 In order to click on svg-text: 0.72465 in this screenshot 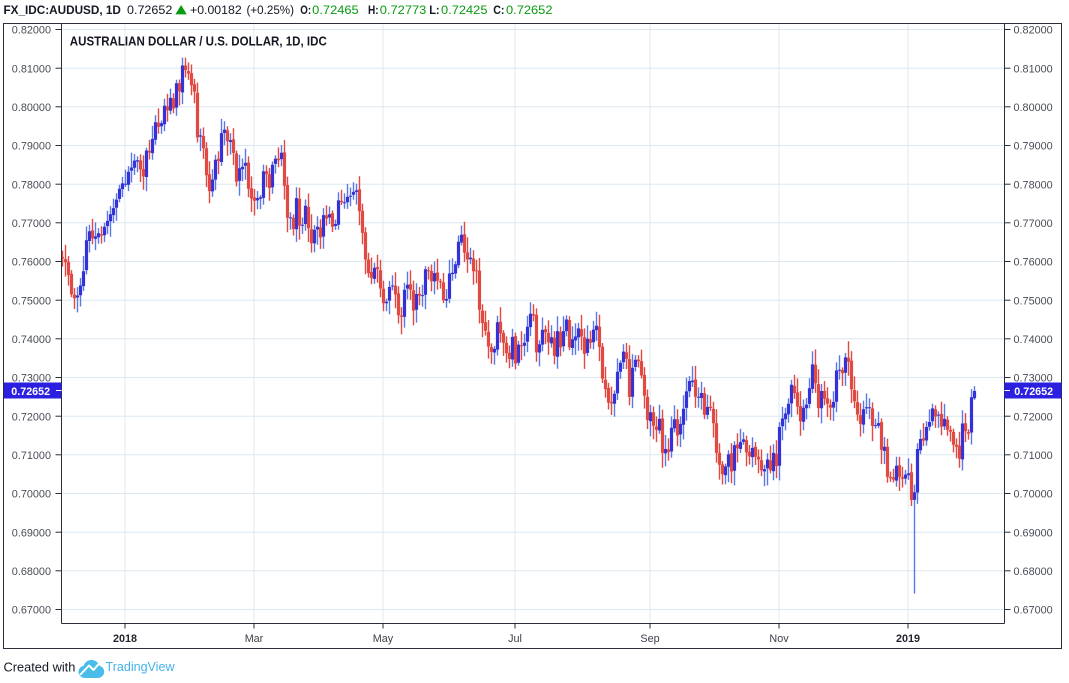, I will do `click(335, 10)`.